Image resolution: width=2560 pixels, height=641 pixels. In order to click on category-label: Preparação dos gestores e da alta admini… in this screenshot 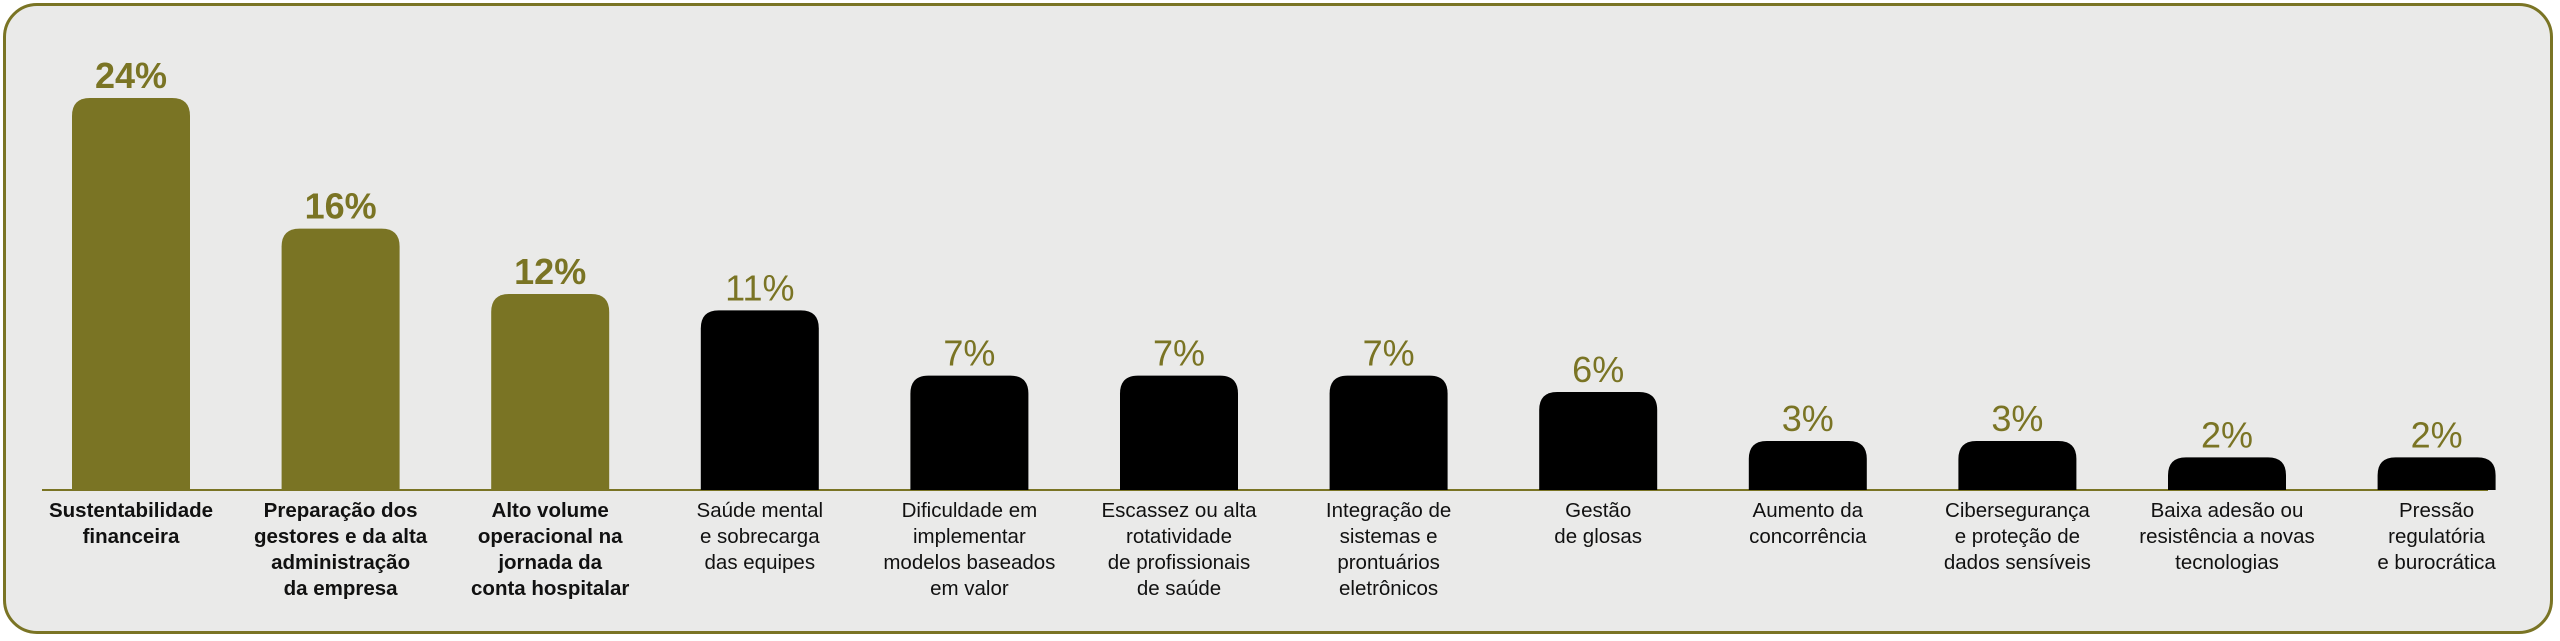, I will do `click(341, 550)`.